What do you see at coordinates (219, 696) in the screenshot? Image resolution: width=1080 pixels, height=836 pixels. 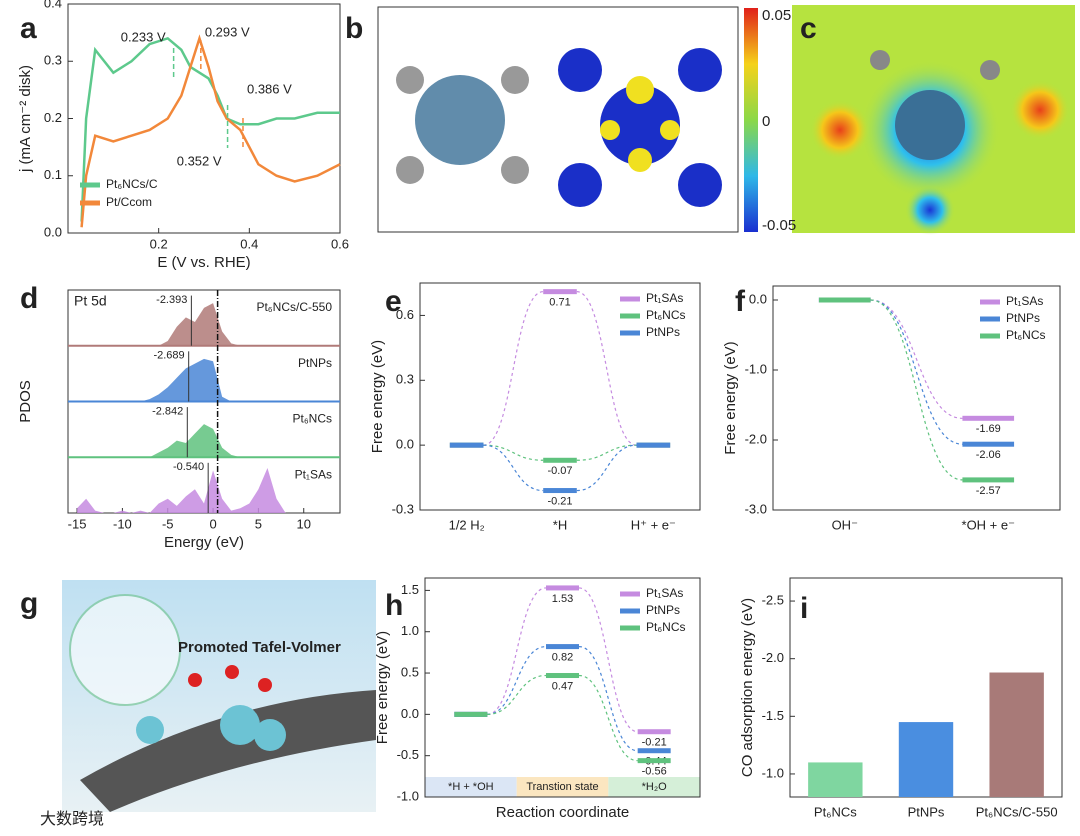 I see `image-g` at bounding box center [219, 696].